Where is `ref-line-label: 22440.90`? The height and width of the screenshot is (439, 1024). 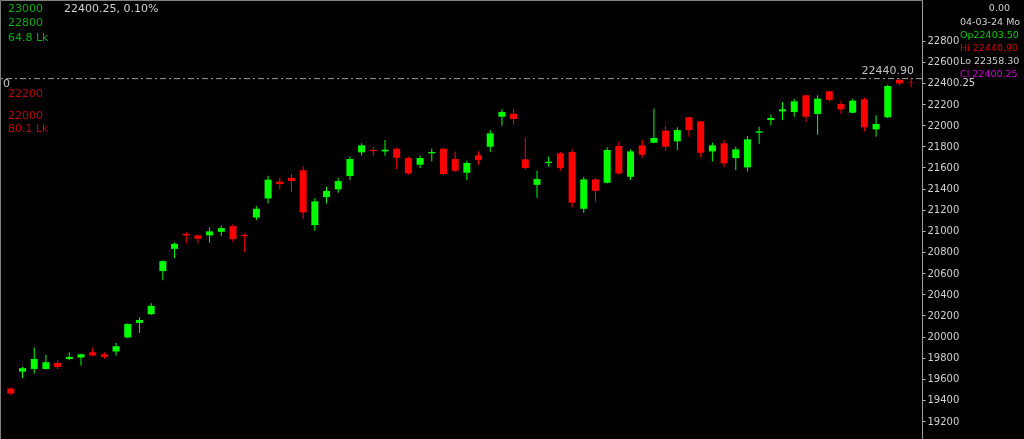
ref-line-label: 22440.90 is located at coordinates (887, 70).